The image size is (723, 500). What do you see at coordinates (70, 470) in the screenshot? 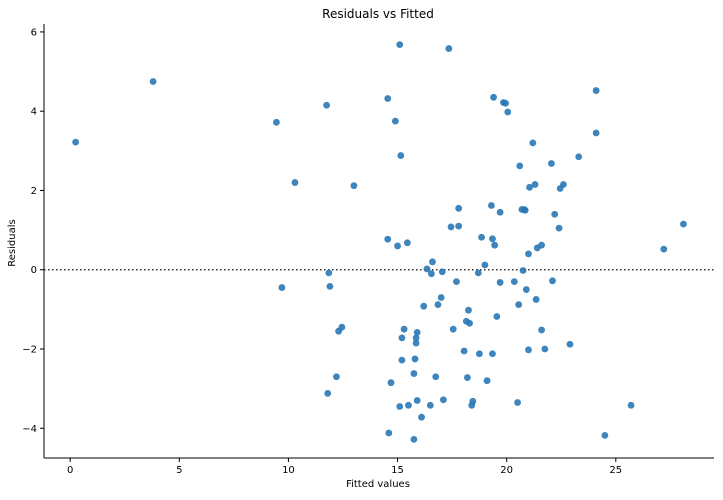
I see `x-tick-label: 0` at bounding box center [70, 470].